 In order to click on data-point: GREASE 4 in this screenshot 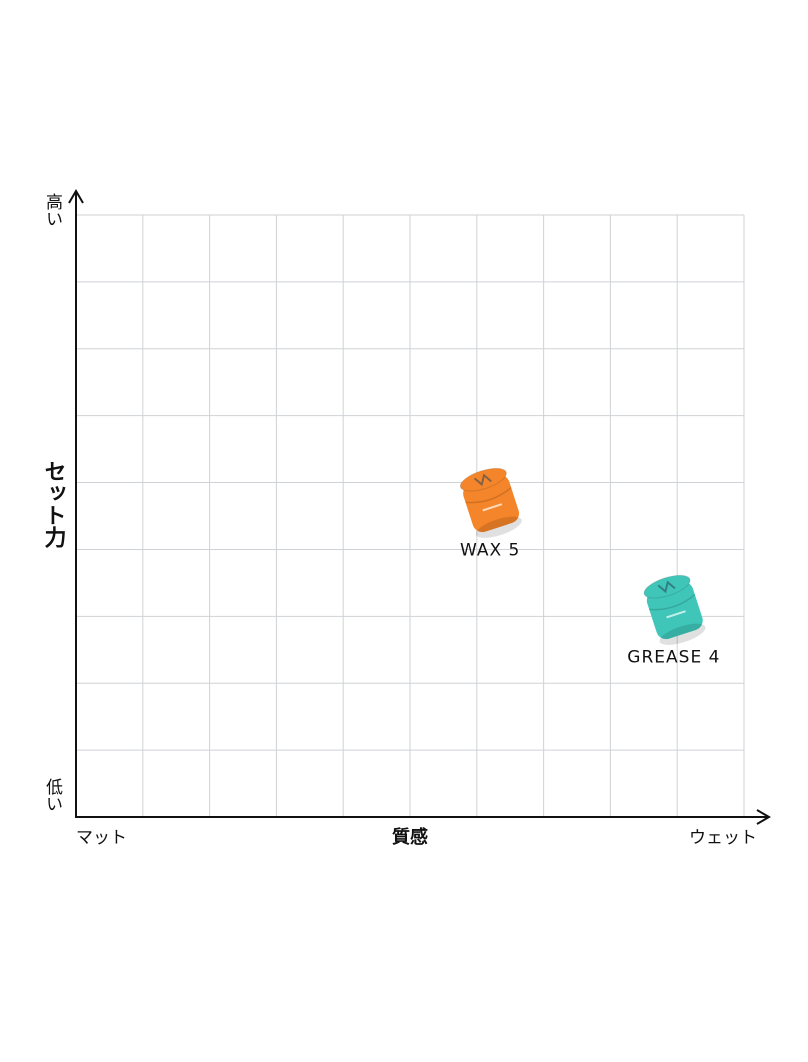, I will do `click(673, 621)`.